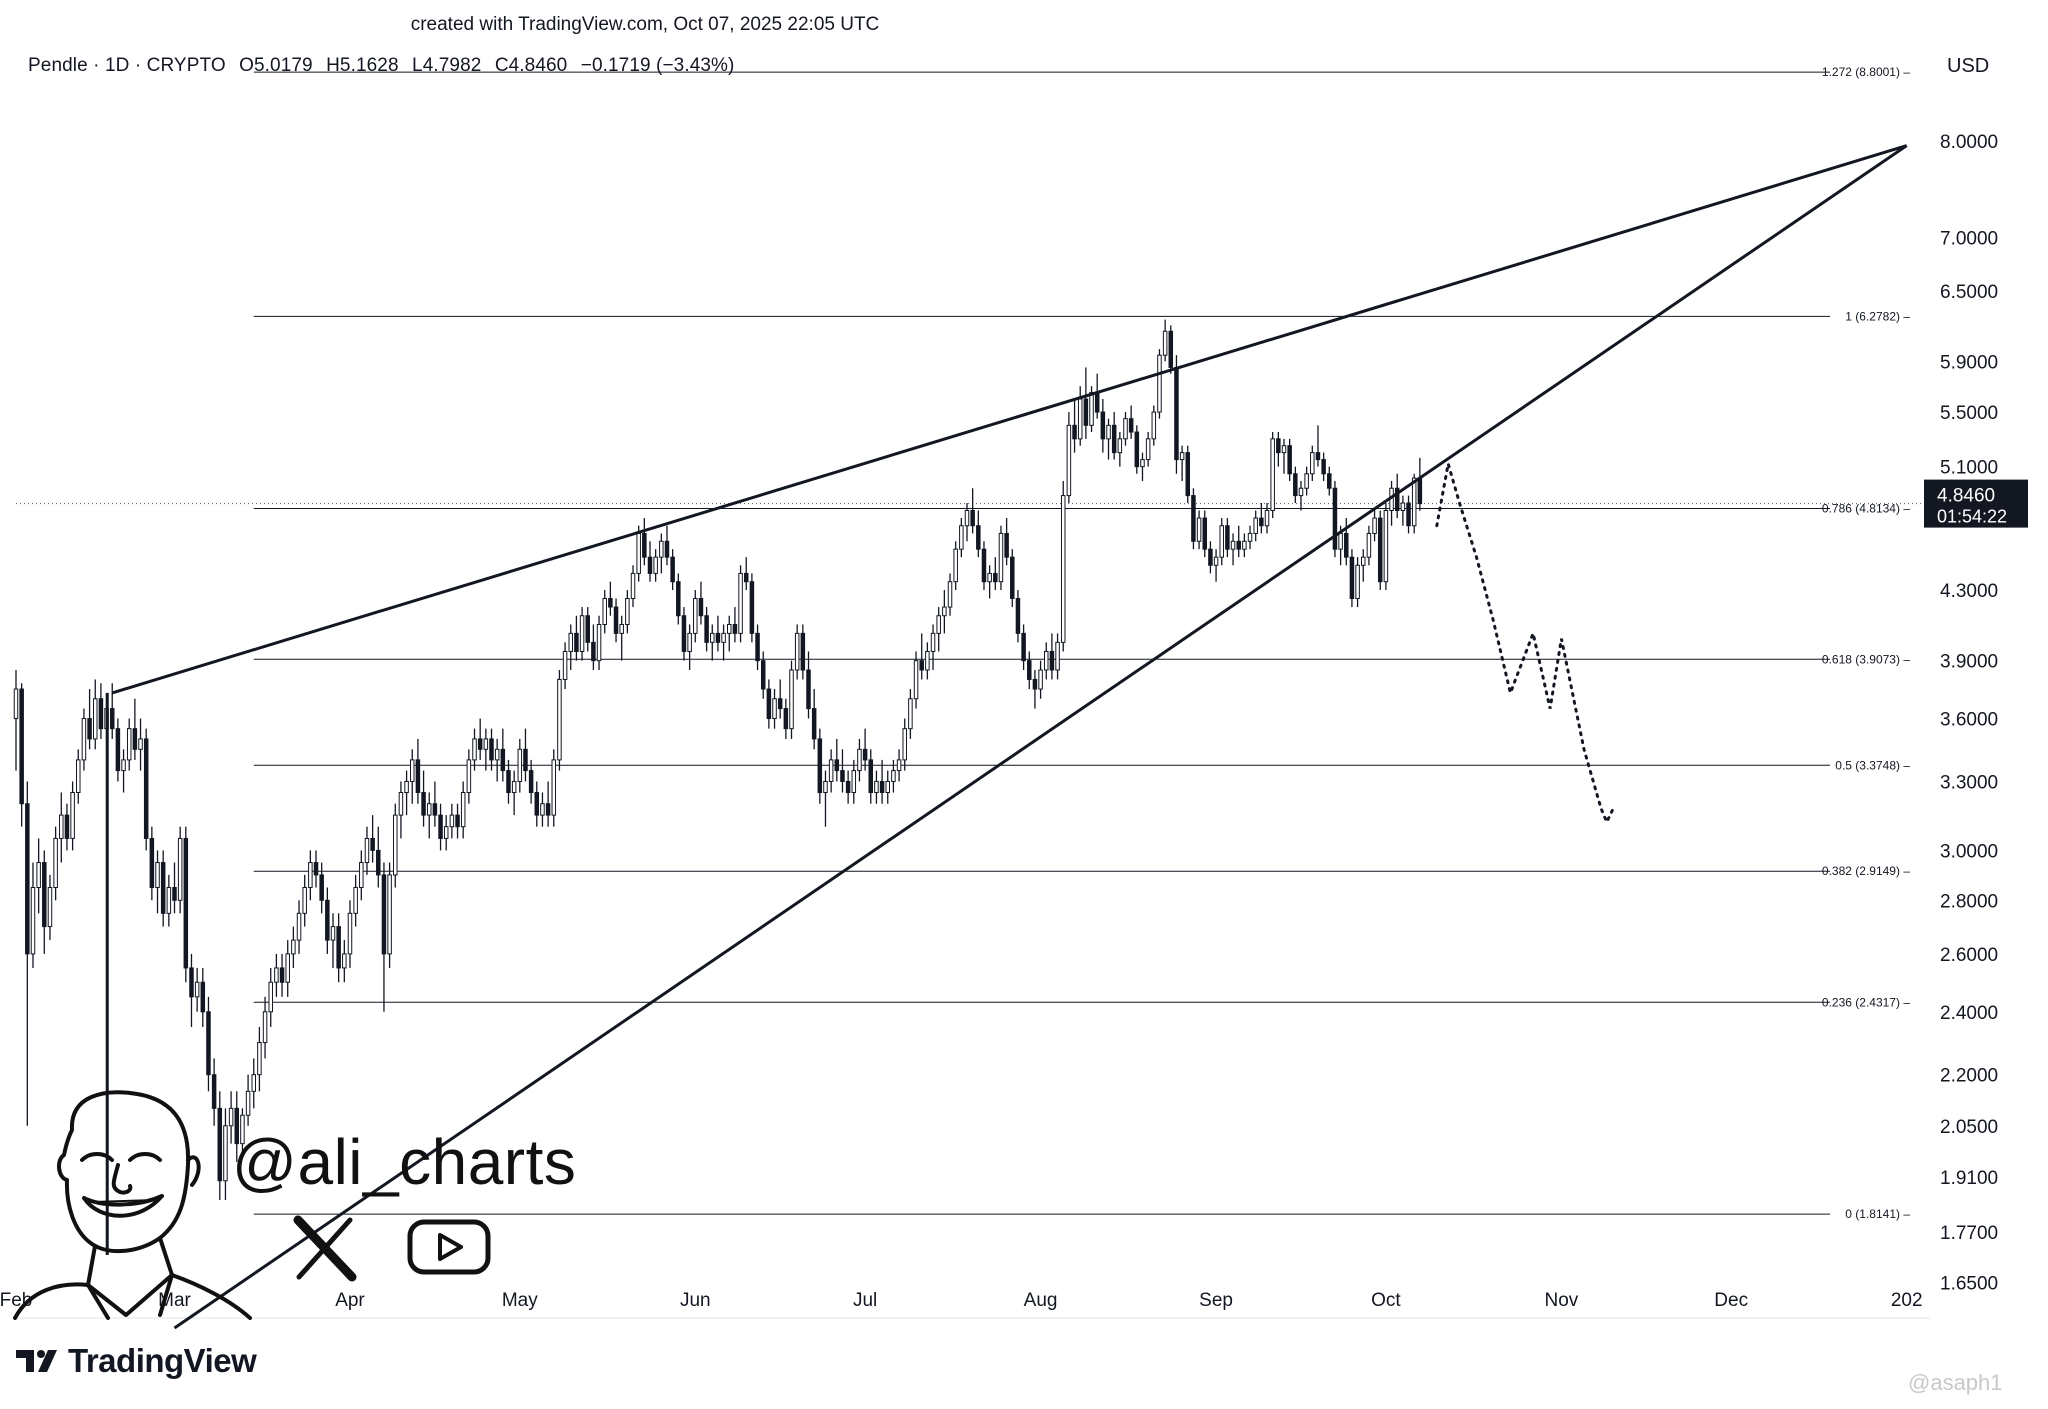 The image size is (2048, 1409). I want to click on price-tick-label: 1.7700, so click(1969, 1233).